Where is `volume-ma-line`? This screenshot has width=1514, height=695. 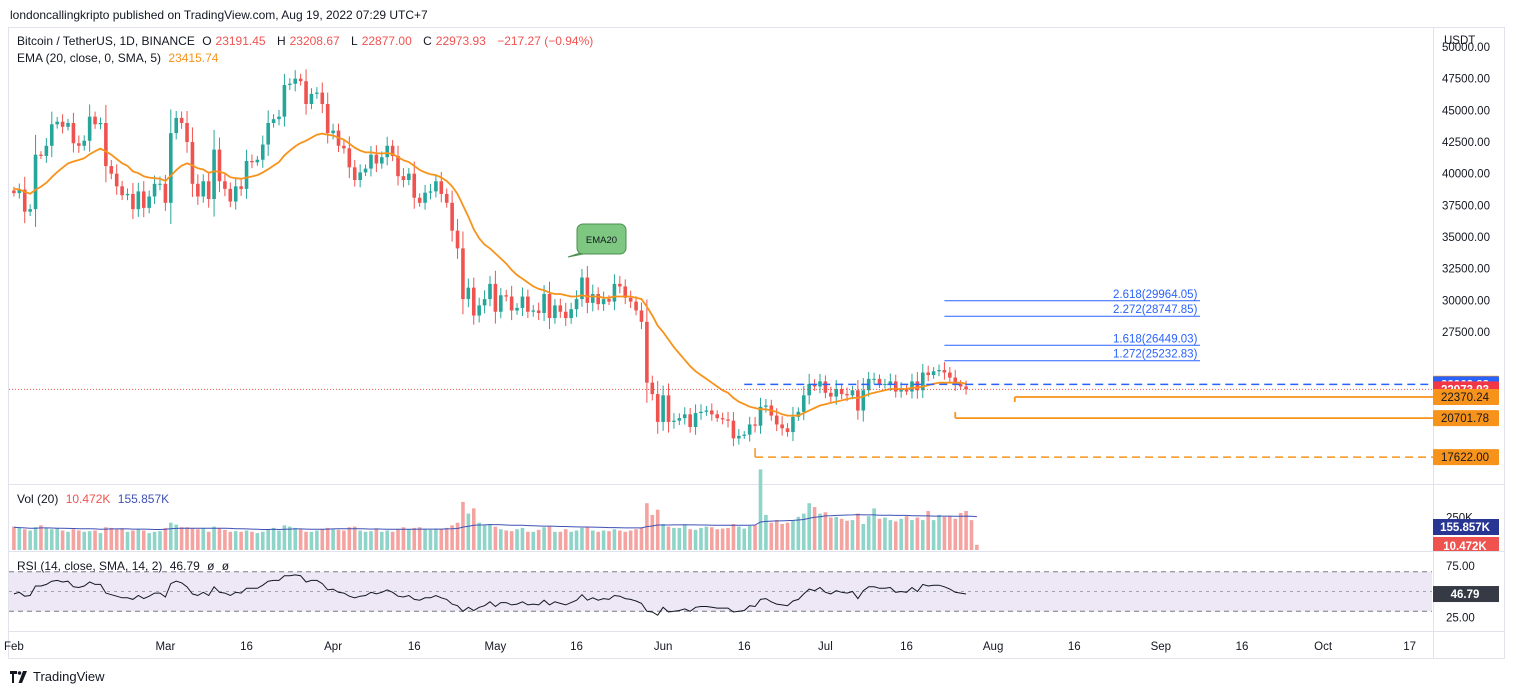
volume-ma-line is located at coordinates (495, 522).